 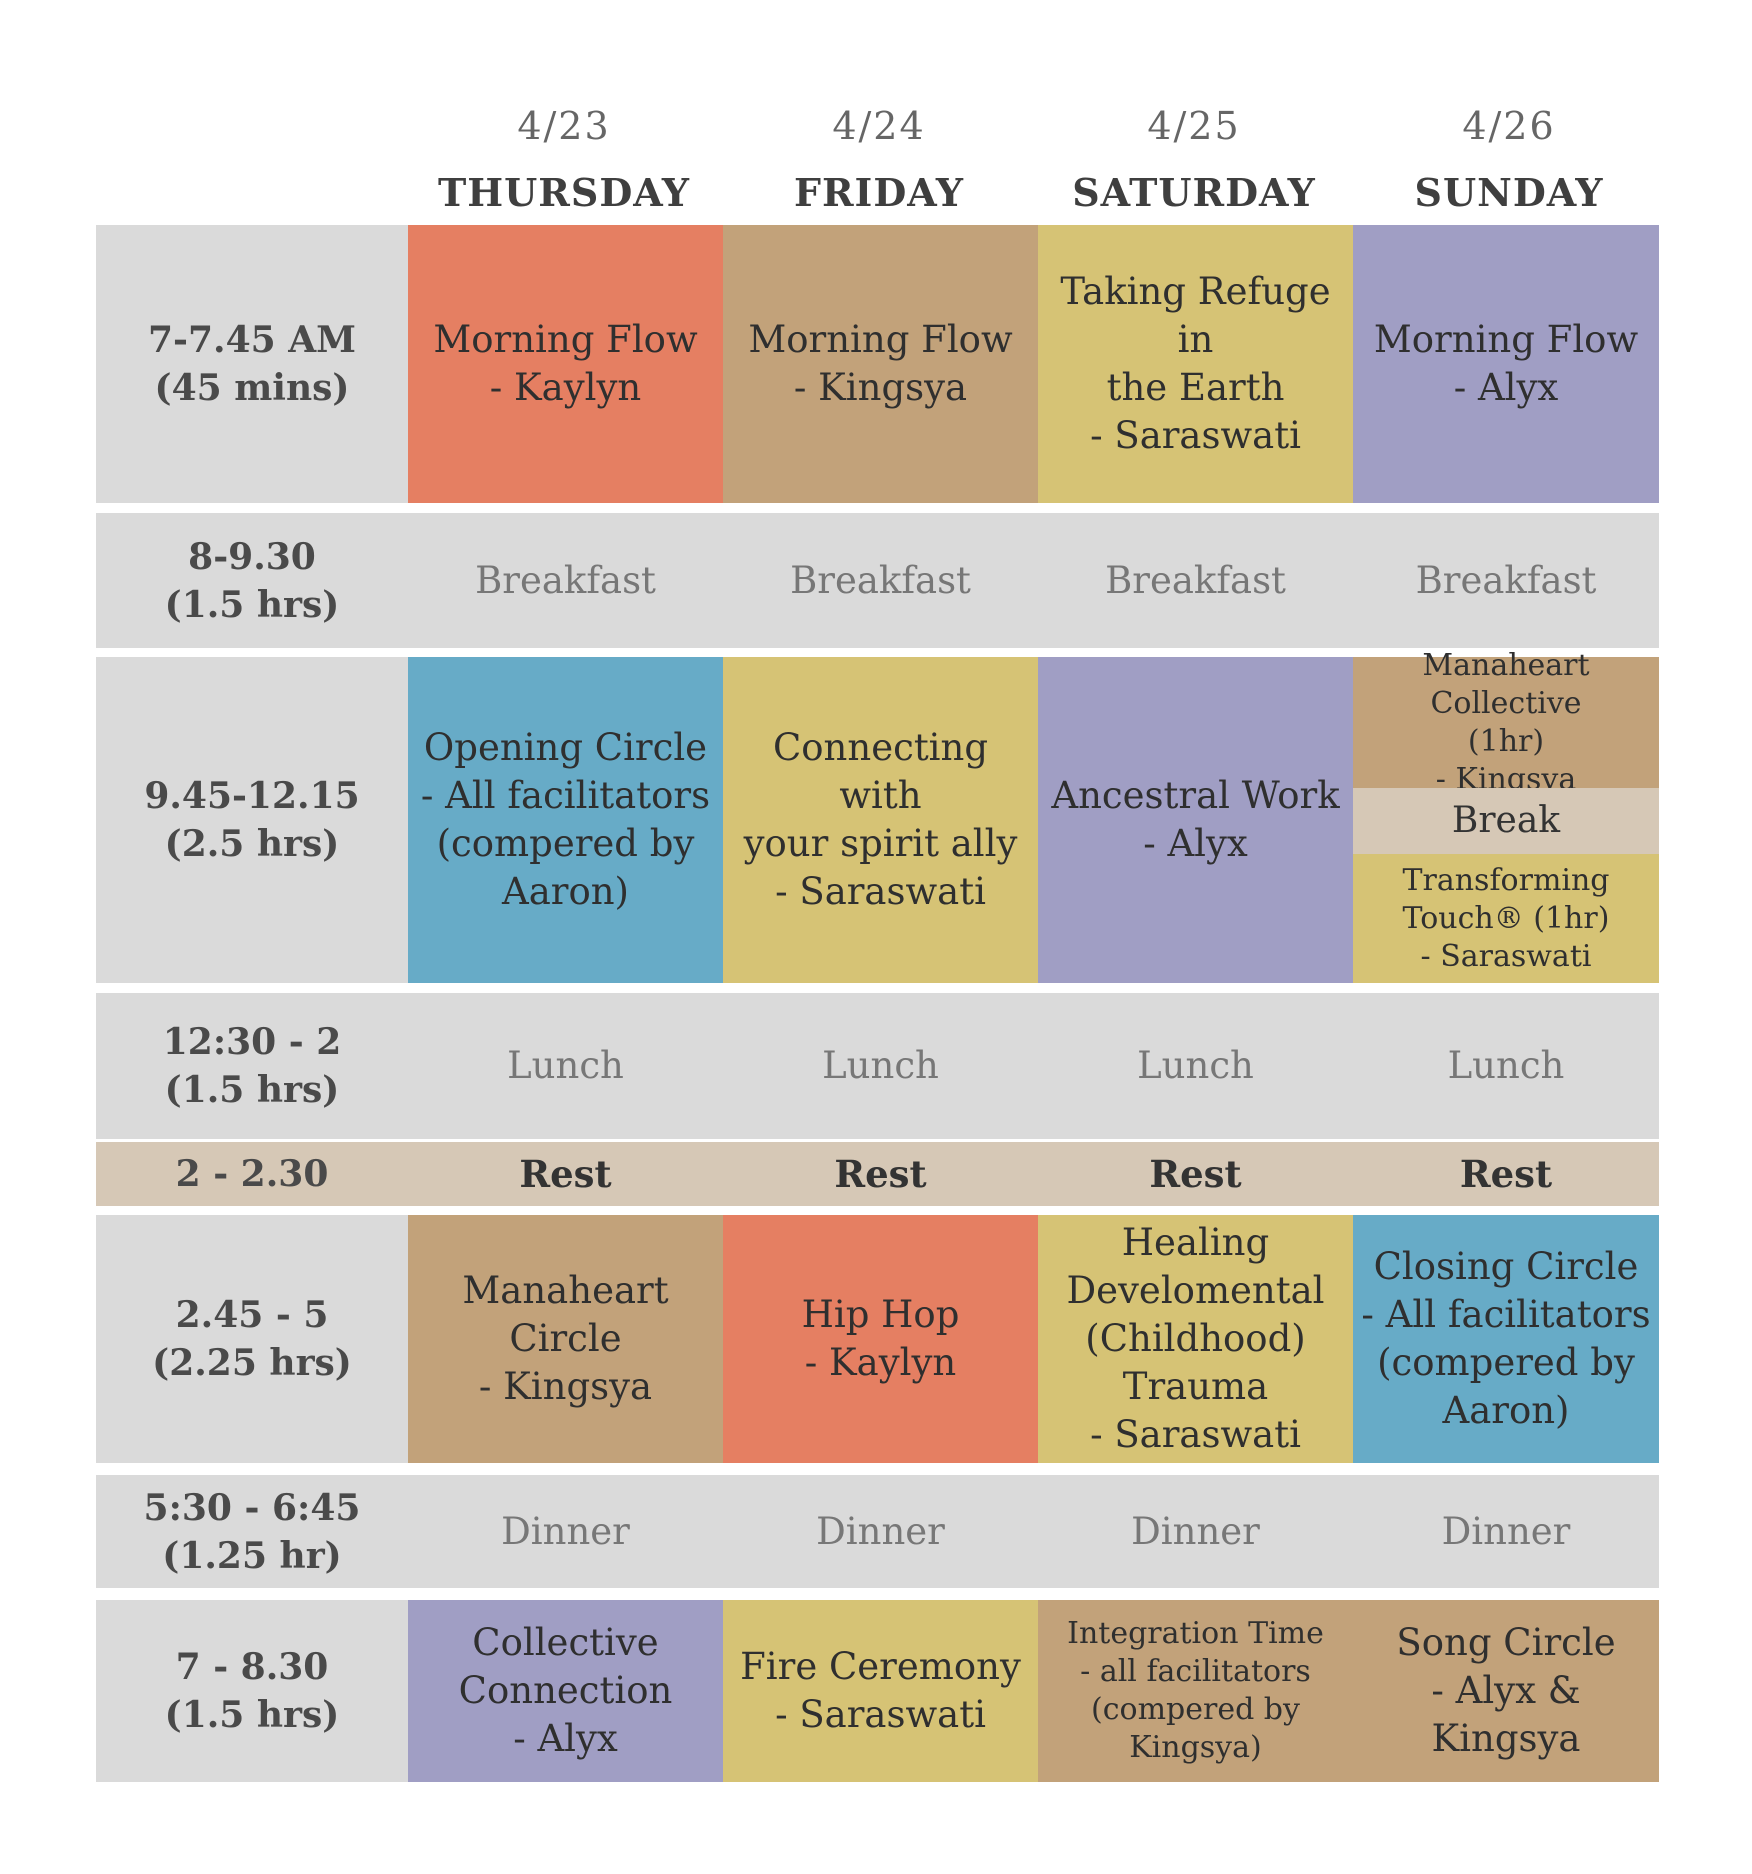 What do you see at coordinates (252, 1691) in the screenshot?
I see `time-slot: 7 - 8.30 (1.5 hrs)` at bounding box center [252, 1691].